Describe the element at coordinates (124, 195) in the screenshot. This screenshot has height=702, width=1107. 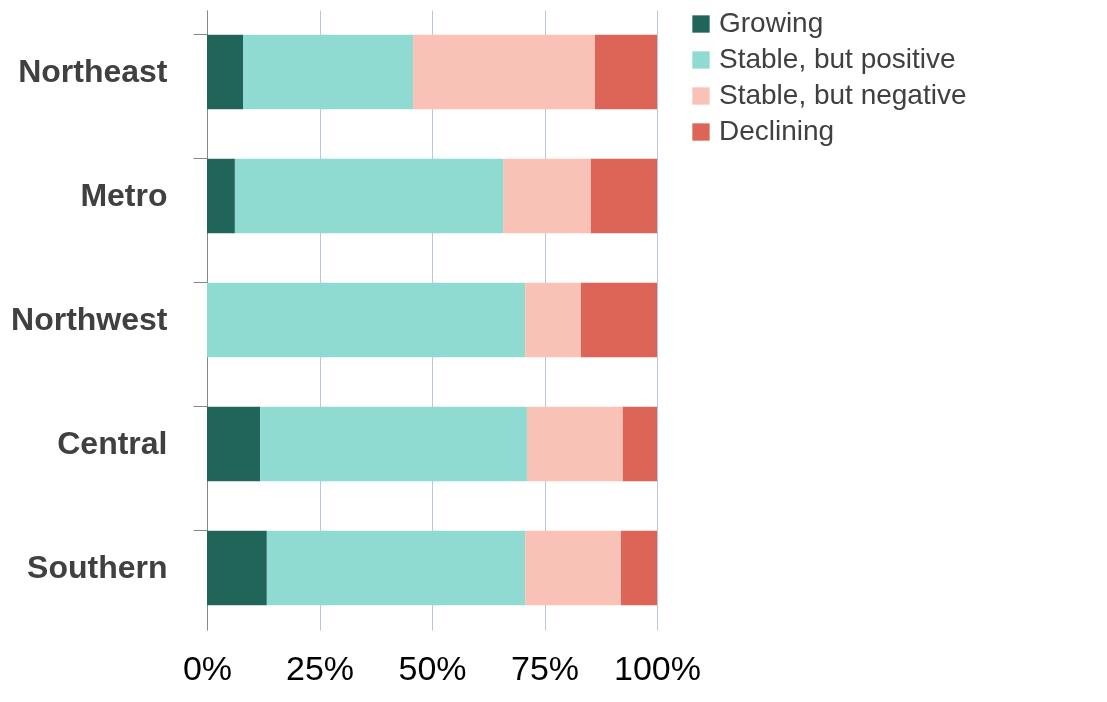
I see `y-tick-label: Metro` at that location.